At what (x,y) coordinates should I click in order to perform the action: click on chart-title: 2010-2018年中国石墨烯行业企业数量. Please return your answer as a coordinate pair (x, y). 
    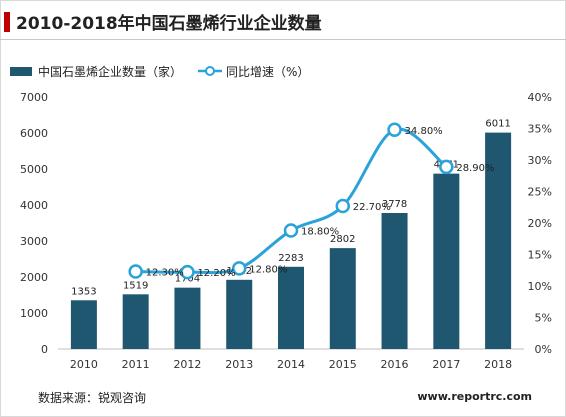
    Looking at the image, I should click on (169, 24).